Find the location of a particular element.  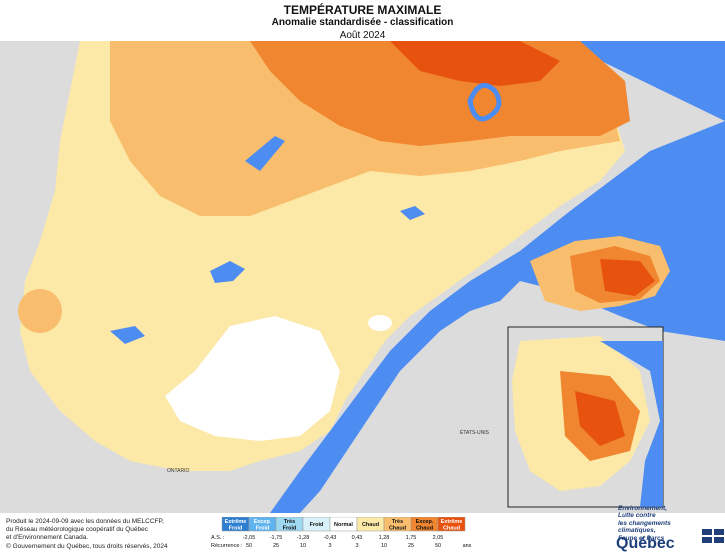

legend-class-label: Normal is located at coordinates (343, 525).